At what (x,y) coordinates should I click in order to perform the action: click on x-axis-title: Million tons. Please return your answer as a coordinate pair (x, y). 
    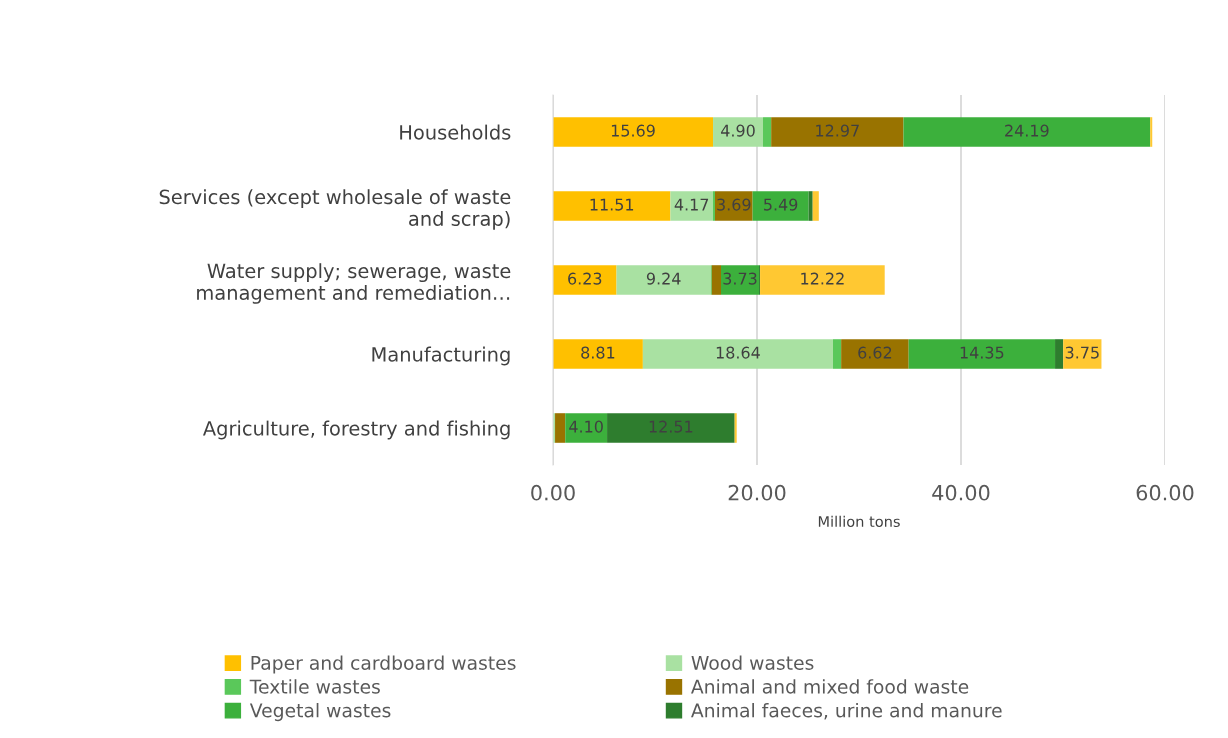
    Looking at the image, I should click on (859, 521).